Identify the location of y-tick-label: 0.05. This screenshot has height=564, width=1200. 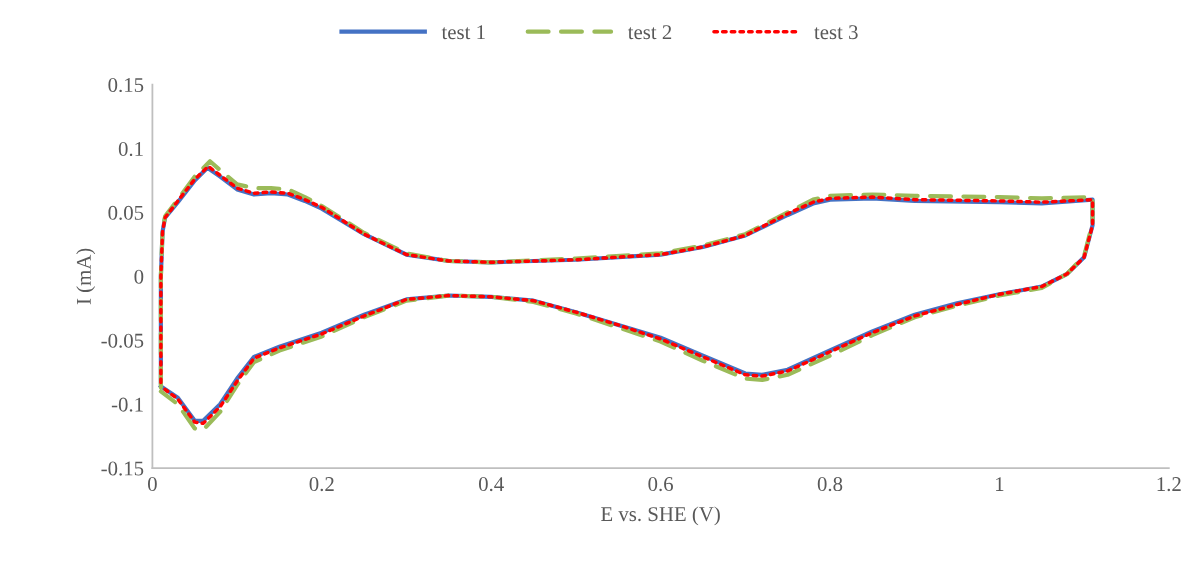
(126, 212).